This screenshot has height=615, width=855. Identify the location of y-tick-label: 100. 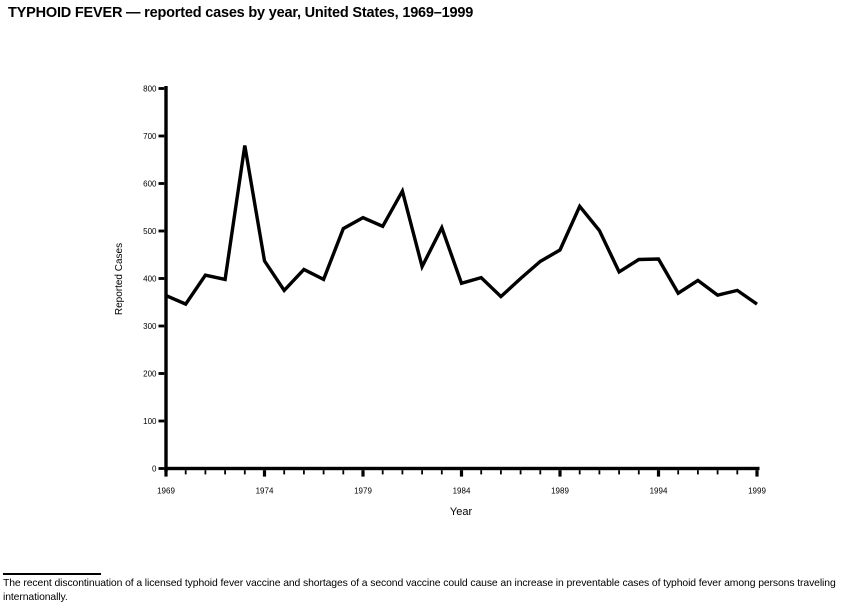
(150, 421).